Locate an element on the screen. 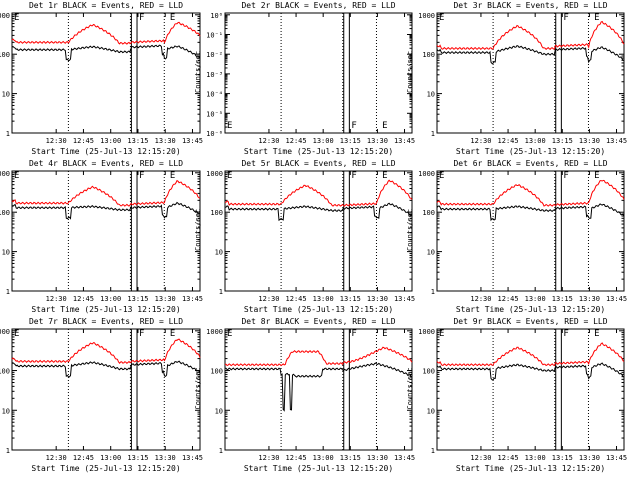  panel-title: Det 6r BLACK = Events, RED = LLD is located at coordinates (530, 163).